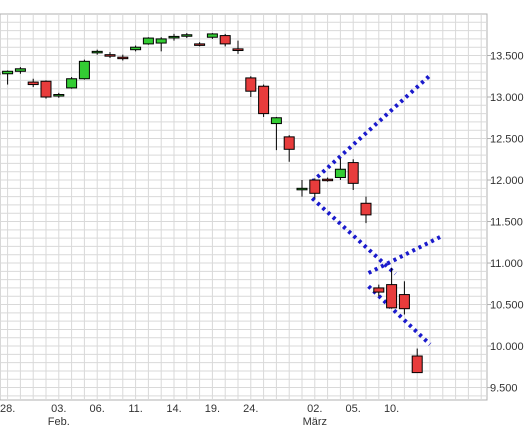  What do you see at coordinates (507, 57) in the screenshot?
I see `y-tick-label: 13.500` at bounding box center [507, 57].